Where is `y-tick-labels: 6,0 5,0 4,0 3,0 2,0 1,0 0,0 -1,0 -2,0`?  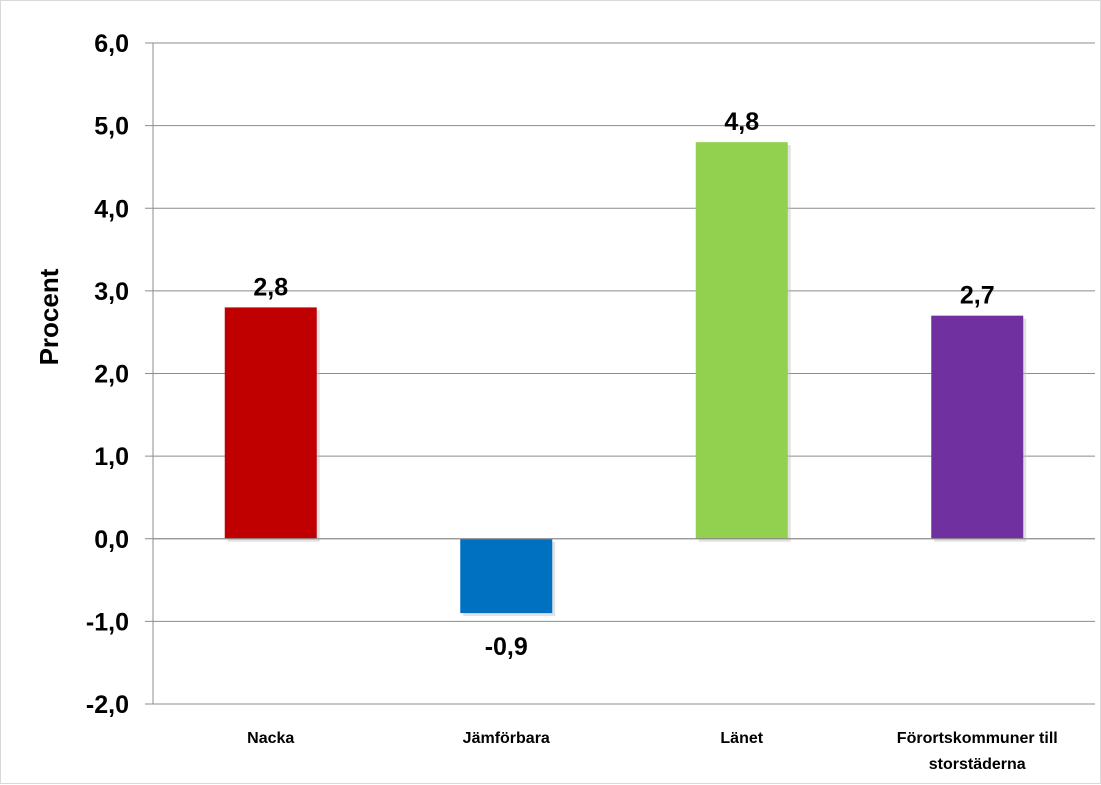 y-tick-labels: 6,0 5,0 4,0 3,0 2,0 1,0 0,0 -1,0 -2,0 is located at coordinates (107, 374).